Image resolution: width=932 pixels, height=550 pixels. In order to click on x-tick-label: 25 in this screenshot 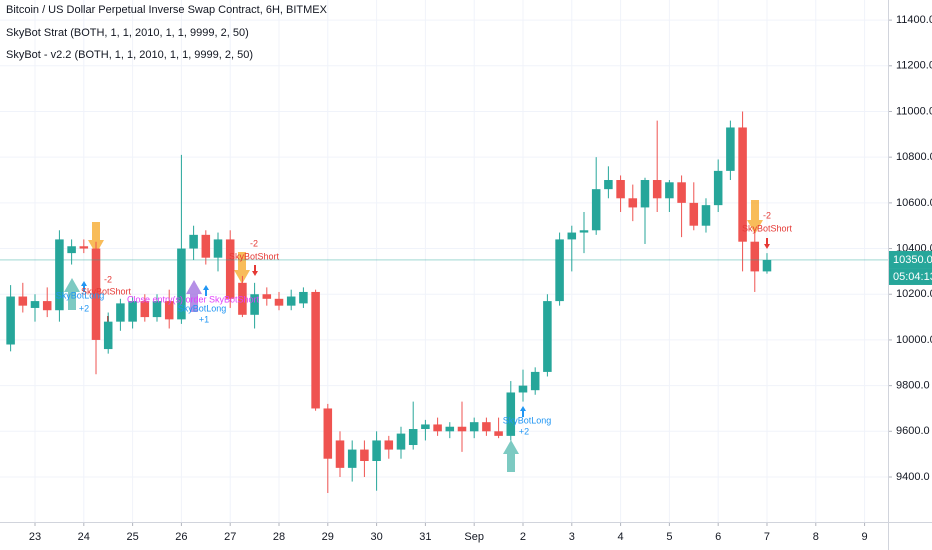, I will do `click(132, 537)`.